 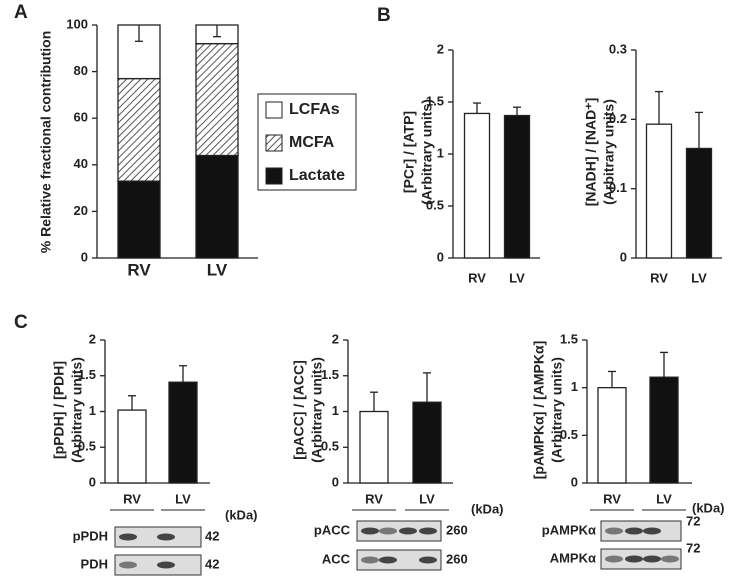 What do you see at coordinates (21, 322) in the screenshot?
I see `panel-label: C` at bounding box center [21, 322].